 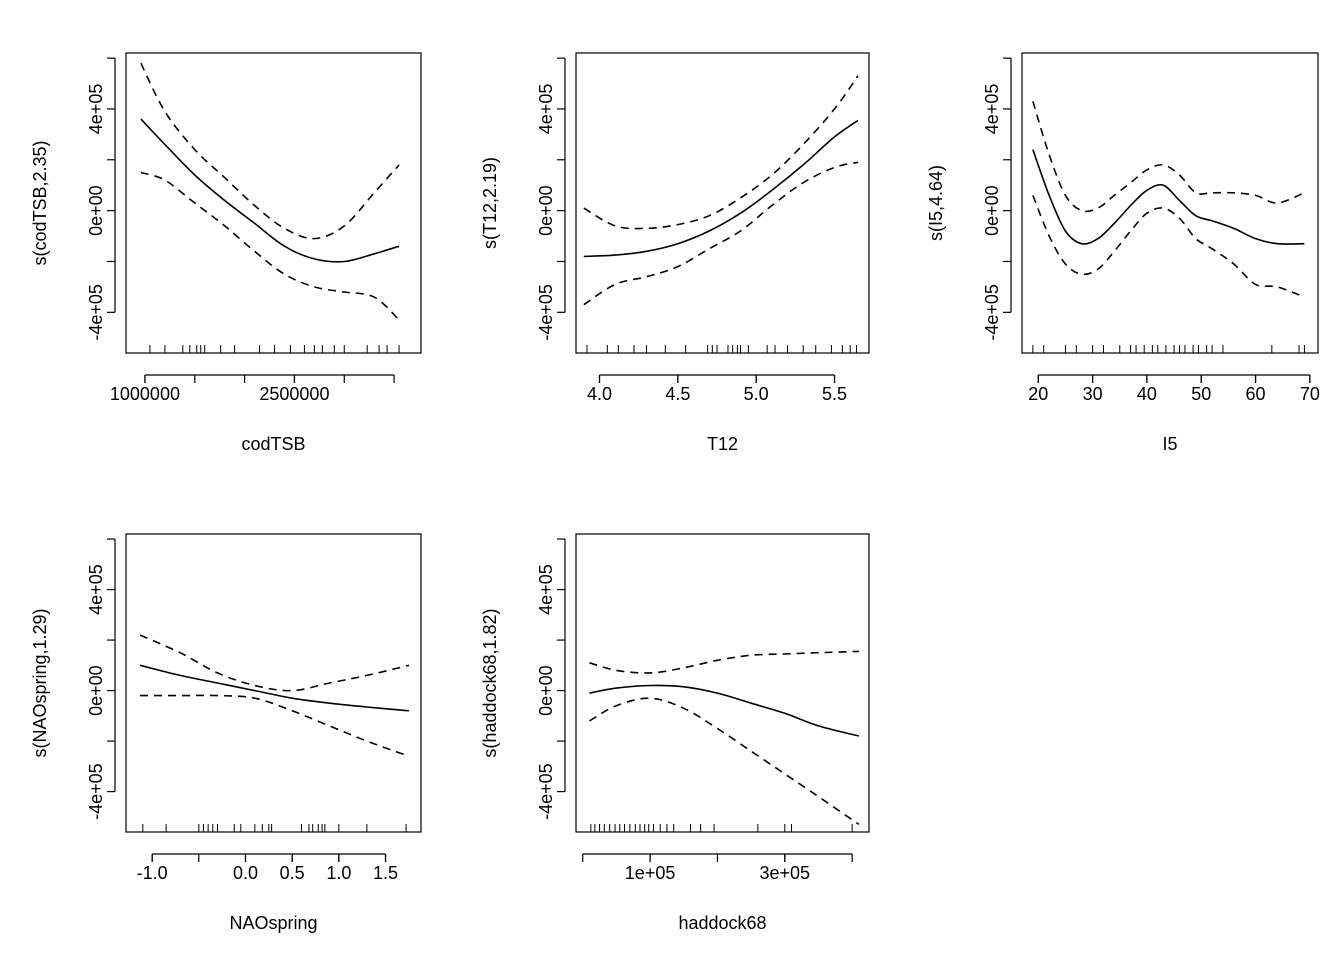 I want to click on x-axis-title: haddock68, so click(x=722, y=923).